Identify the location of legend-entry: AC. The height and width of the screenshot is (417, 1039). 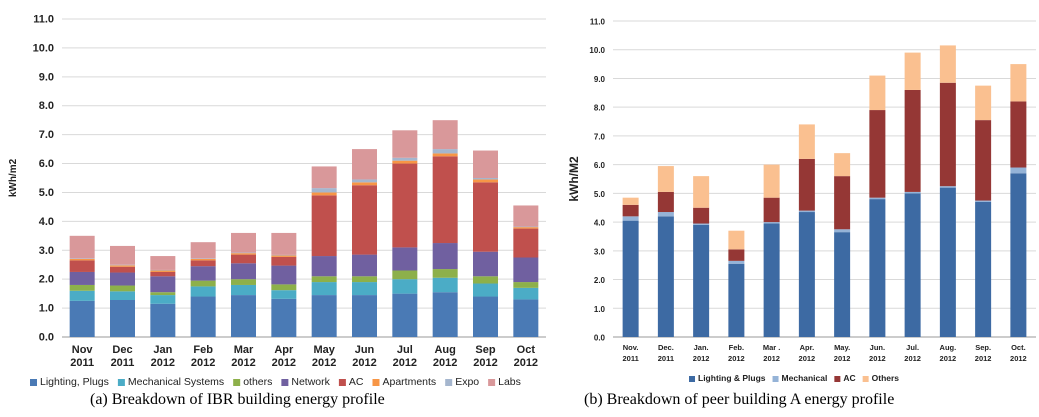
(356, 382).